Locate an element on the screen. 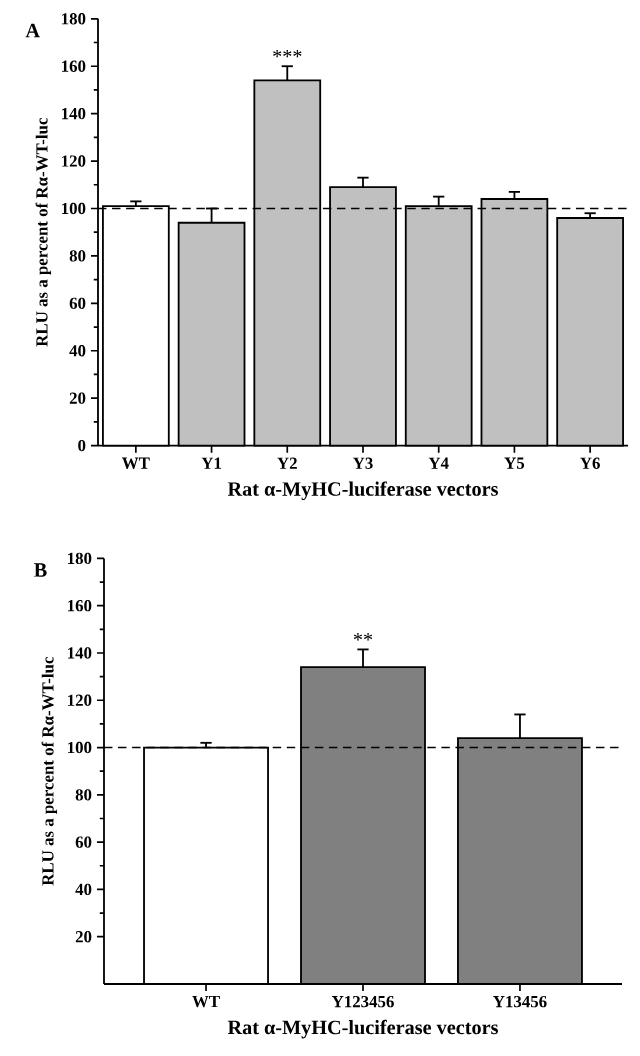 This screenshot has height=1056, width=640. y-tick-label: 0 is located at coordinates (82, 445).